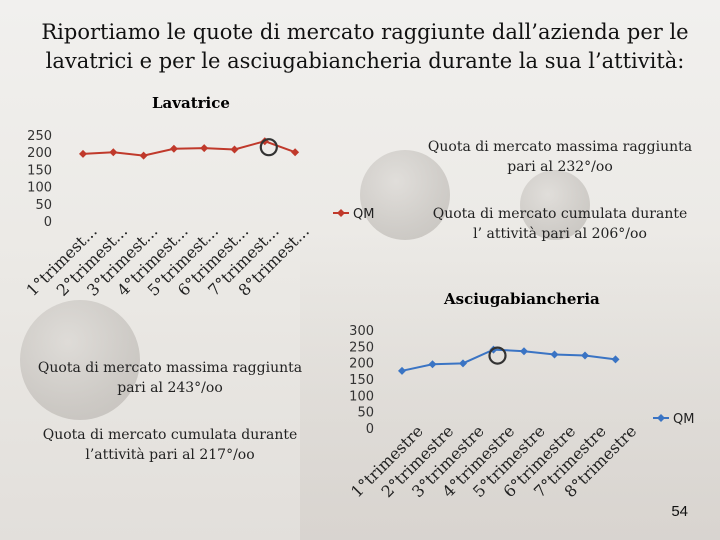 The height and width of the screenshot is (540, 720). I want to click on page-number: 54, so click(679, 511).